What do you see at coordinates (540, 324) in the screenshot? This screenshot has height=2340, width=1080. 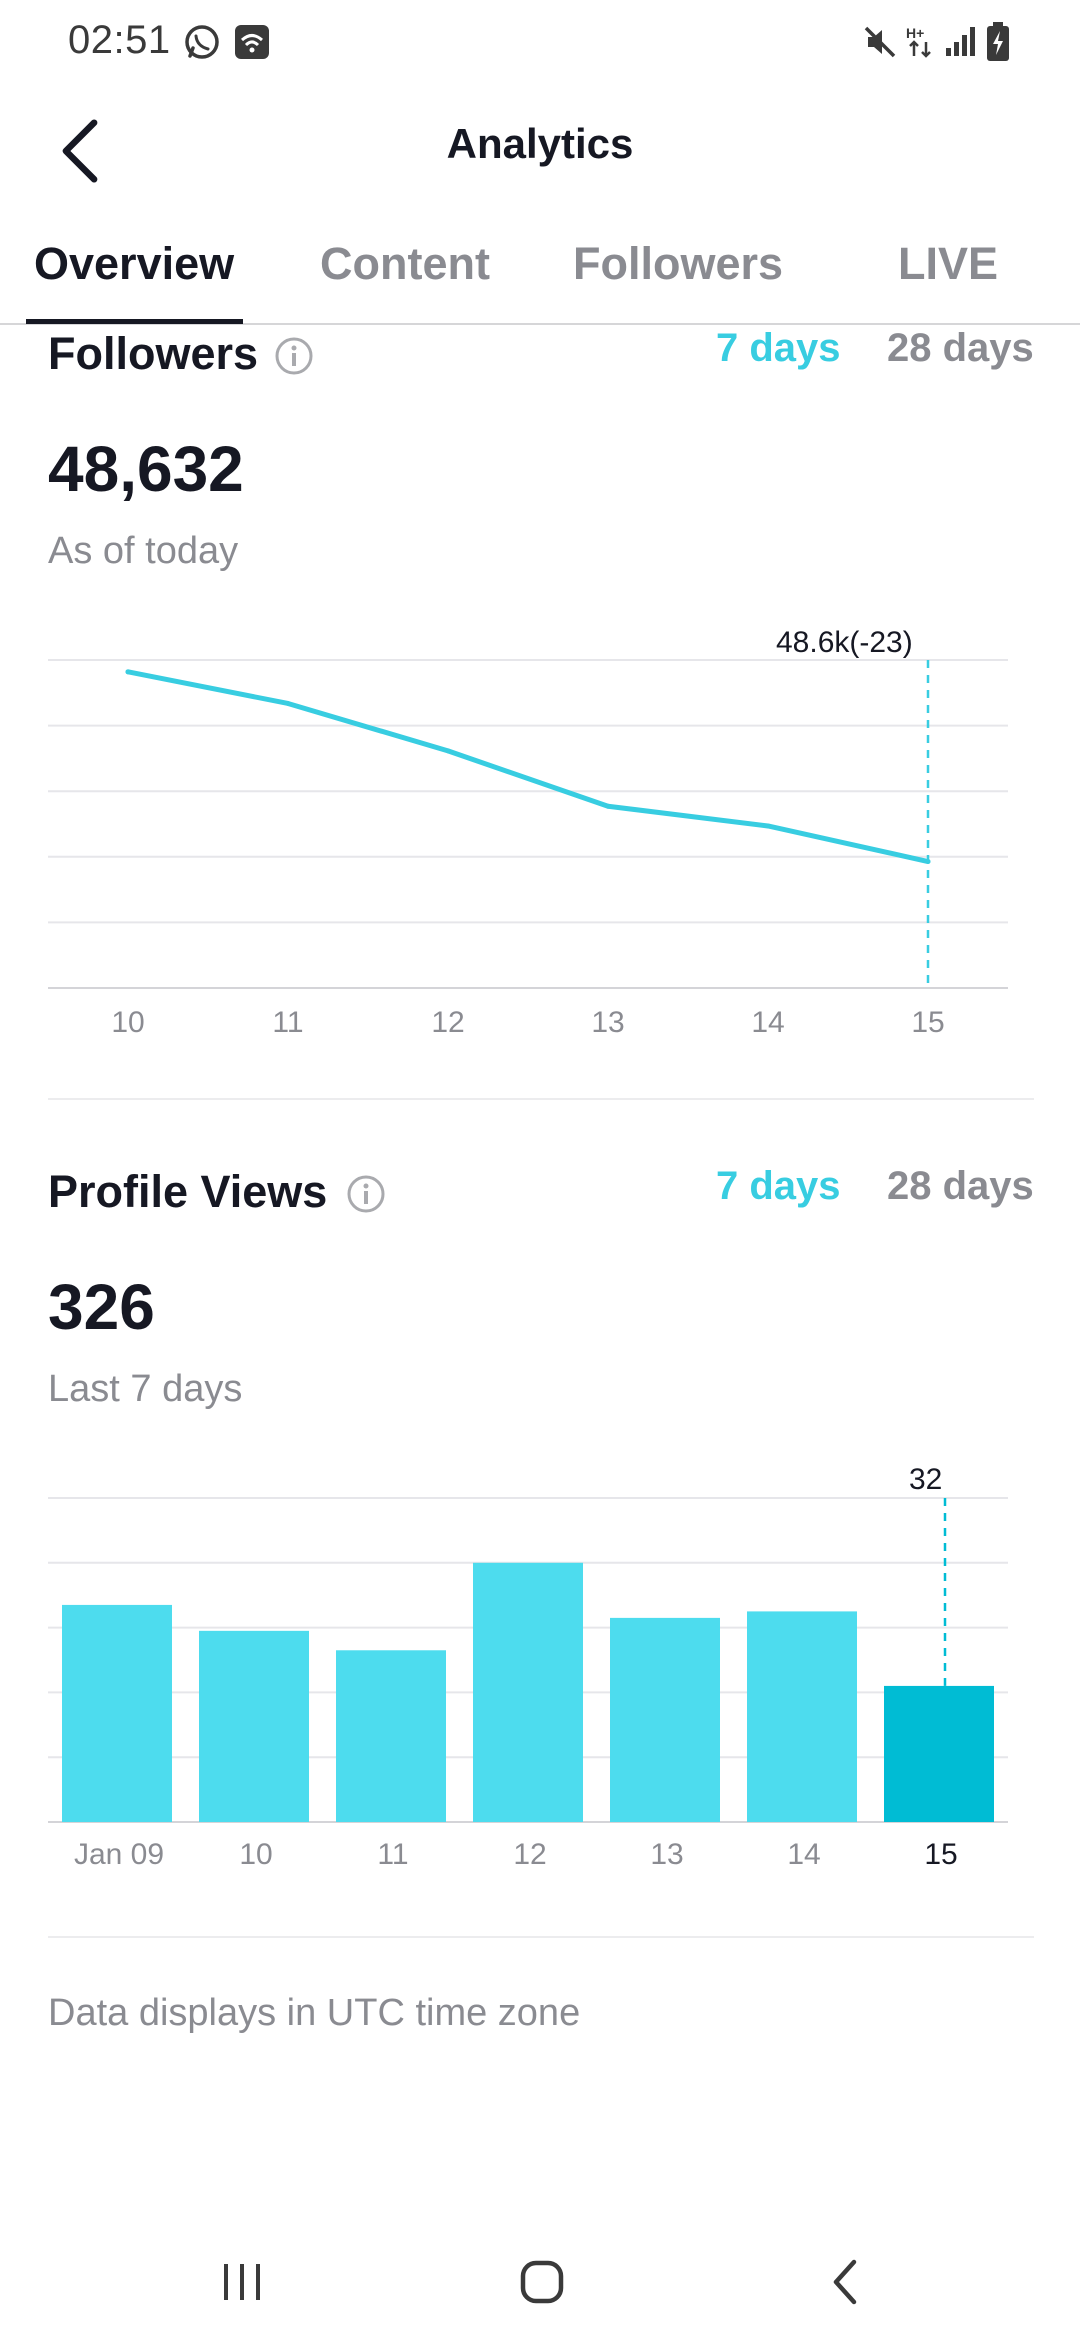 I see `tabs-divider` at bounding box center [540, 324].